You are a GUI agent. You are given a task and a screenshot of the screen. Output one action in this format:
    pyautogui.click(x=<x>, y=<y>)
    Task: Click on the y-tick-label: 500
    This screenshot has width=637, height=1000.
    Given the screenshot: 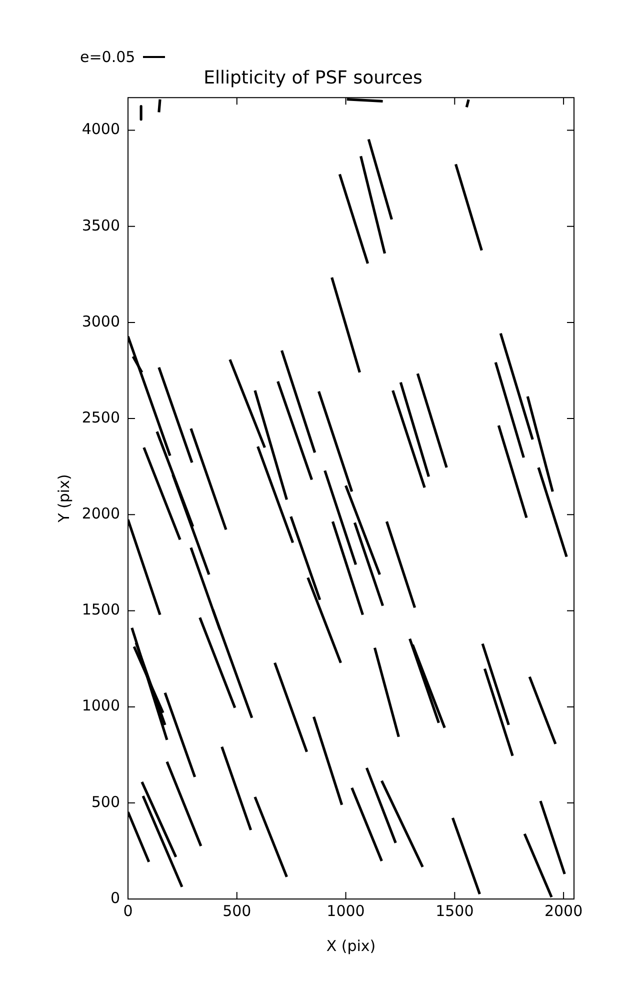 What is the action you would take?
    pyautogui.click(x=105, y=801)
    